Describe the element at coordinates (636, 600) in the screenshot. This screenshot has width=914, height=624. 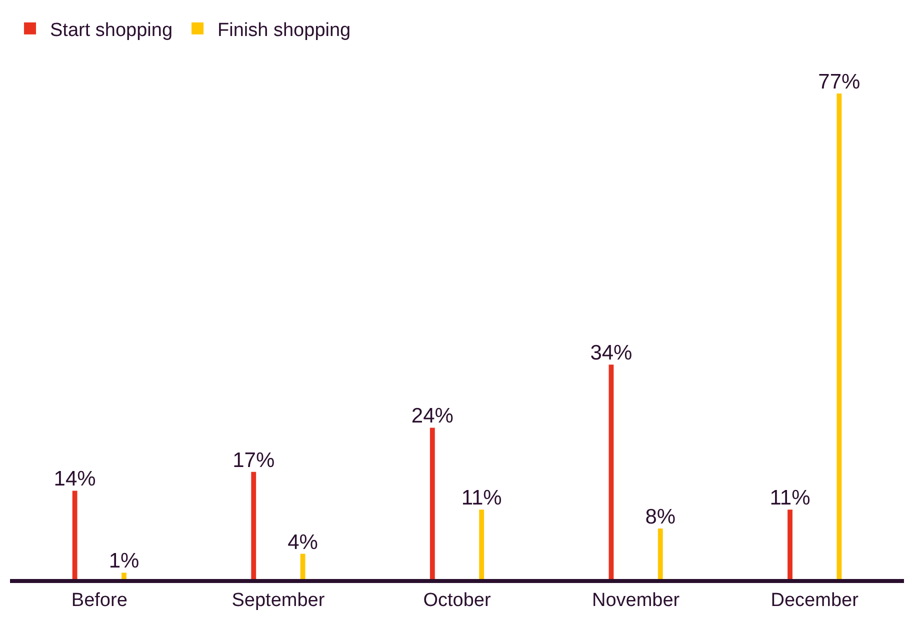
I see `x-tick-label: November` at that location.